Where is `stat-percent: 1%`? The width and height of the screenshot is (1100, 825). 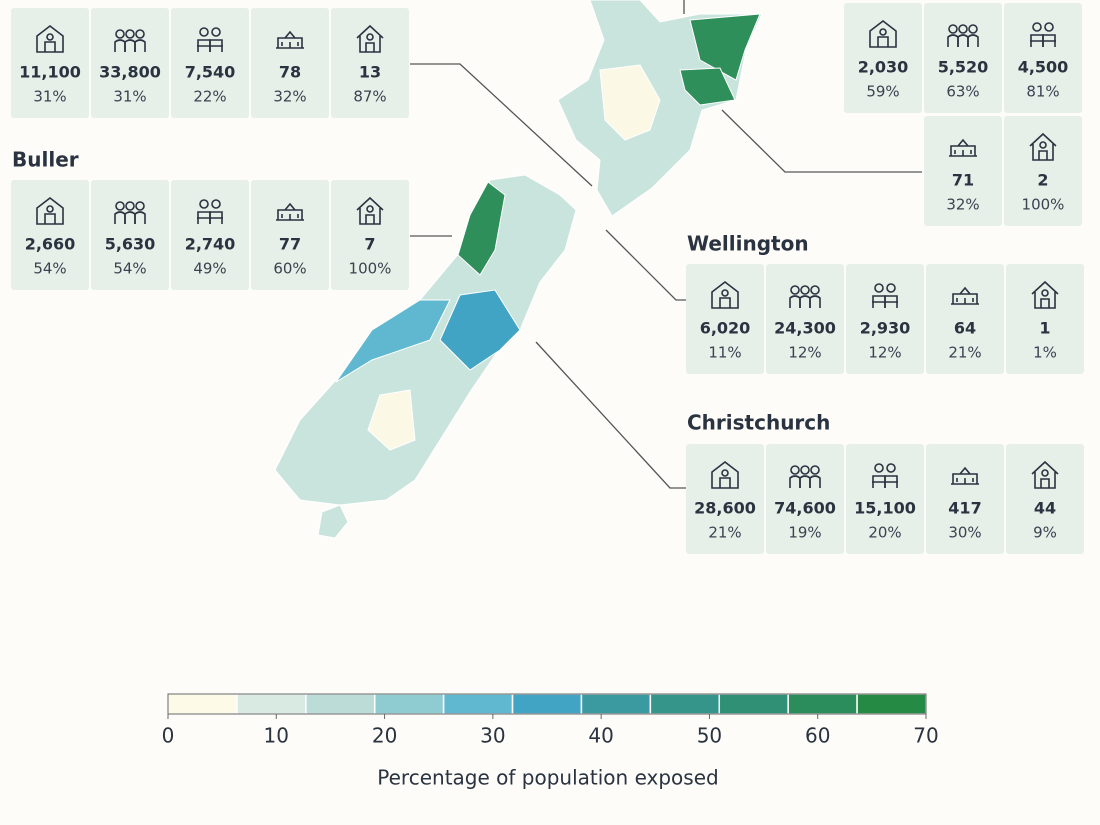 stat-percent: 1% is located at coordinates (1045, 353).